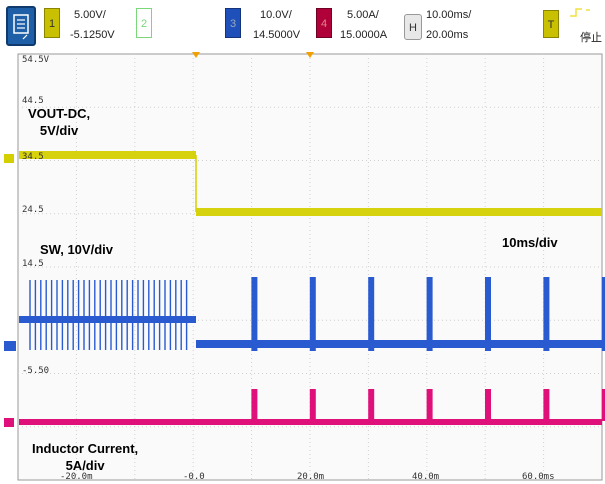 This screenshot has width=605, height=484. What do you see at coordinates (591, 38) in the screenshot?
I see `run-status: 停止` at bounding box center [591, 38].